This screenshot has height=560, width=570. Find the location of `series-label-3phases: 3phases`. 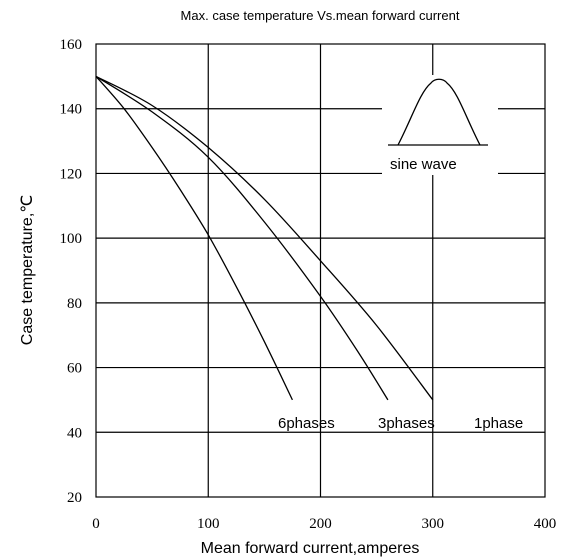

series-label-3phases: 3phases is located at coordinates (406, 423).